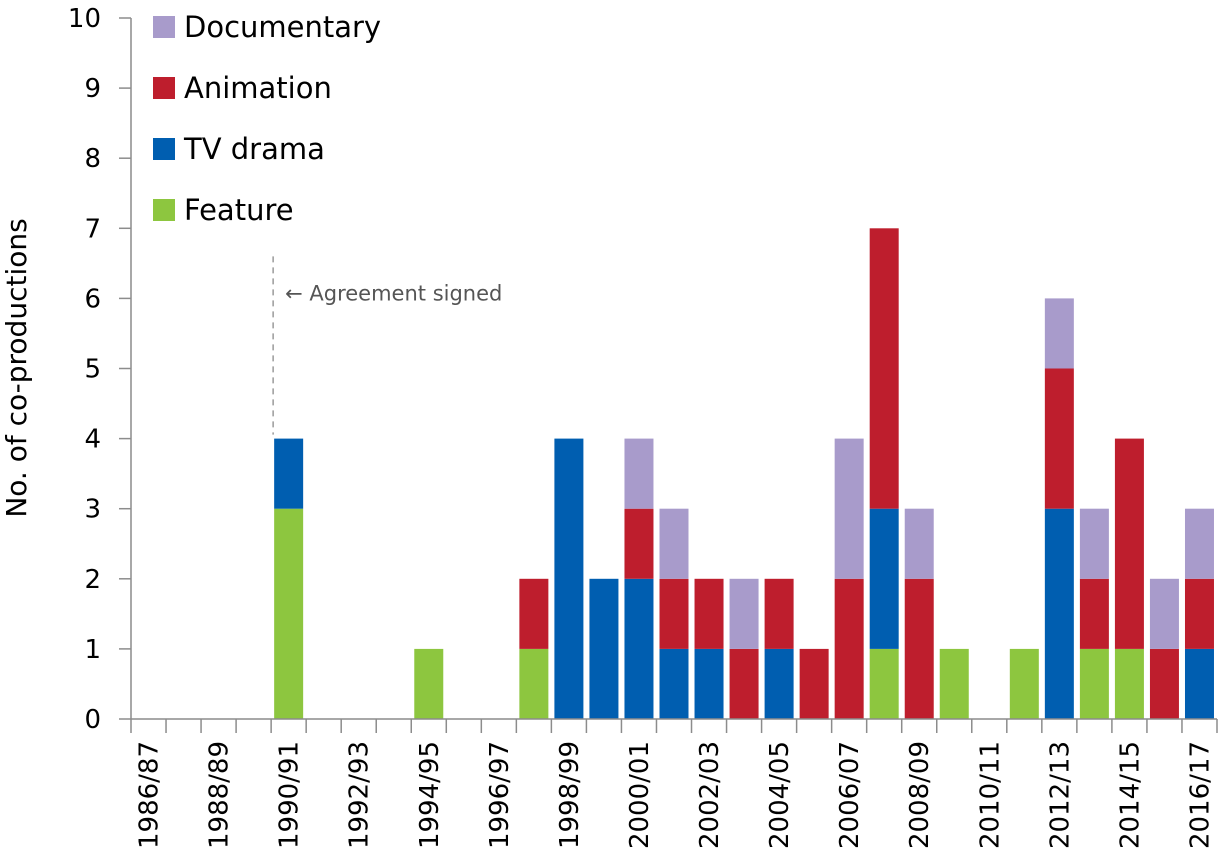 This screenshot has width=1219, height=867. I want to click on y-tick-label: 2, so click(92, 580).